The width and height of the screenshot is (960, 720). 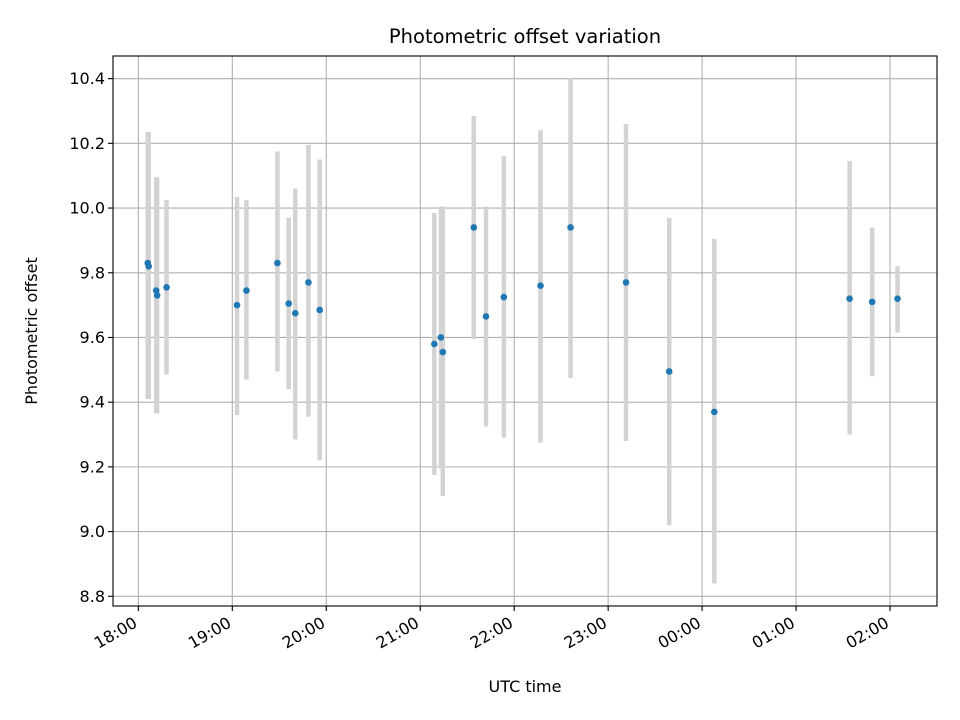 What do you see at coordinates (87, 208) in the screenshot?
I see `y-tick-label: 10.0` at bounding box center [87, 208].